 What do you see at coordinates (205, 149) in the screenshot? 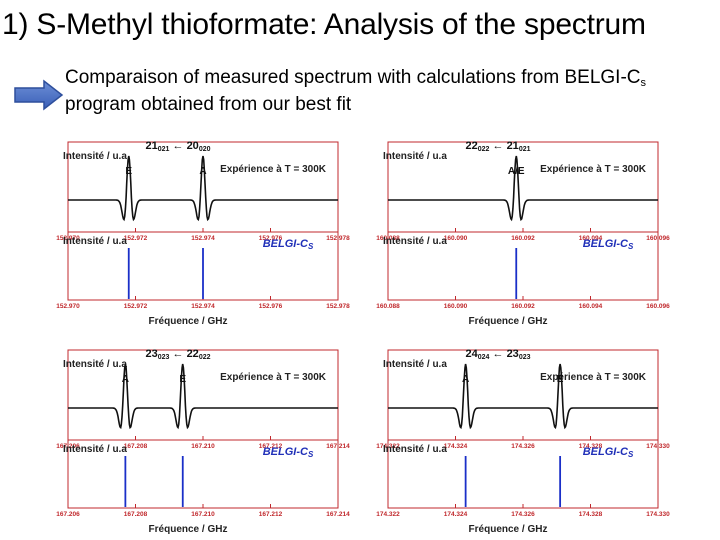
I see `transition-label-part: 020` at bounding box center [205, 149].